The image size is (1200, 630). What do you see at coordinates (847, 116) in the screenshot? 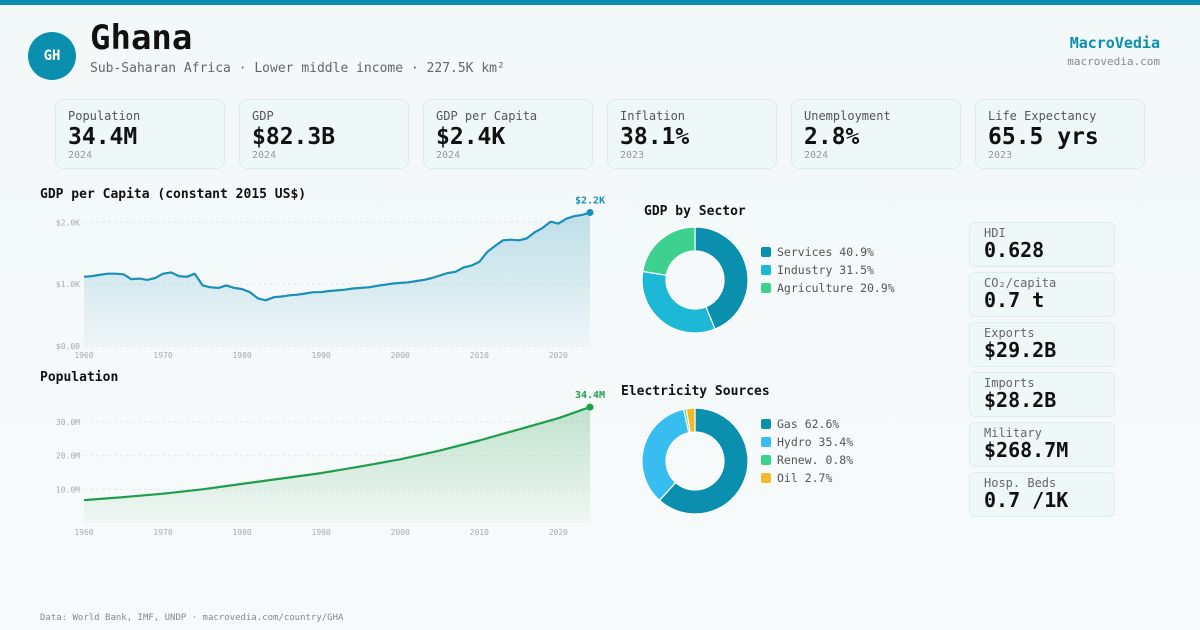
I see `stat-label: Unemployment` at bounding box center [847, 116].